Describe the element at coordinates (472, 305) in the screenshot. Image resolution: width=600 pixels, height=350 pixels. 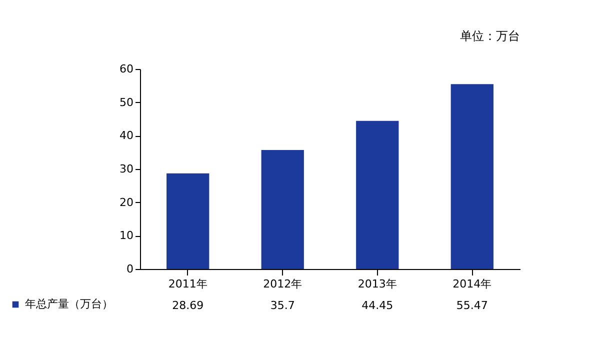
I see `data-label: 55.47` at that location.